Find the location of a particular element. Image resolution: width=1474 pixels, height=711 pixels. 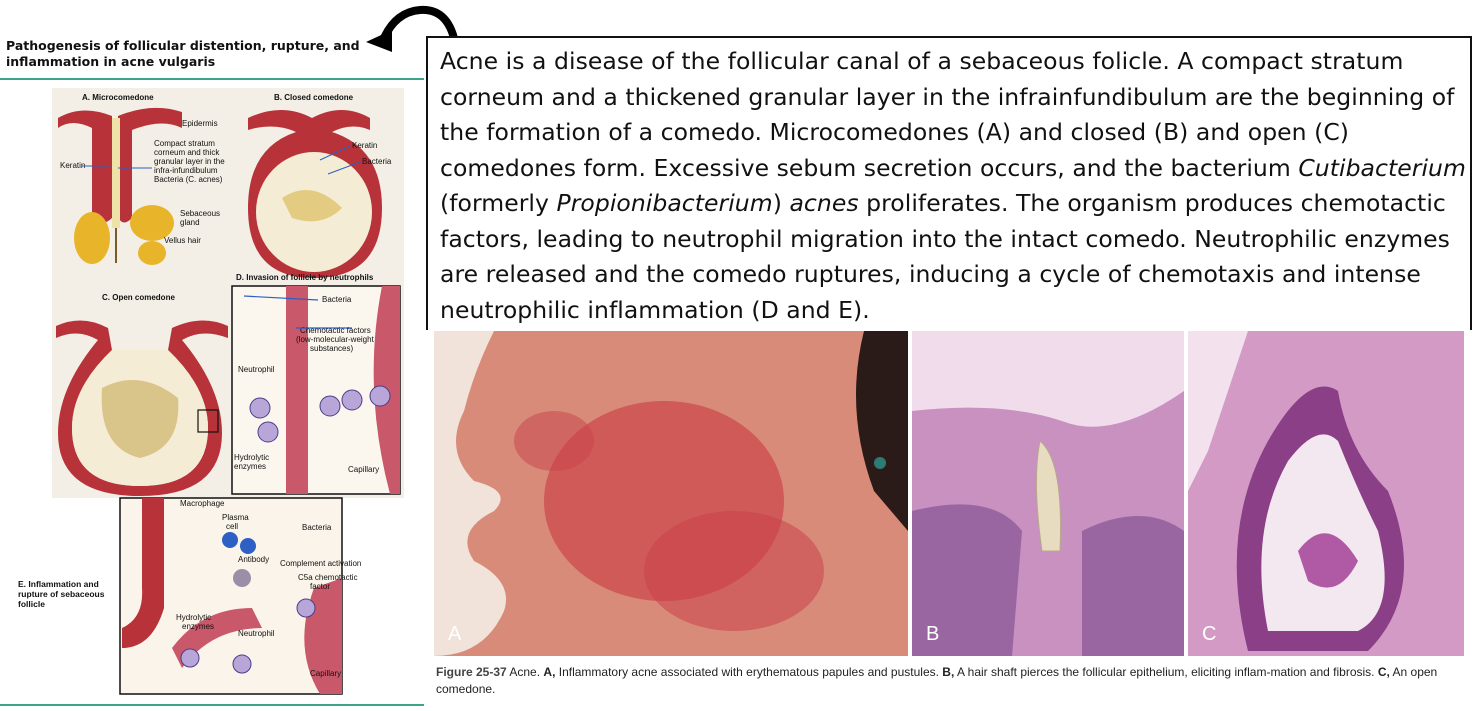

label-bacteria-b: Bacteria is located at coordinates (377, 161).